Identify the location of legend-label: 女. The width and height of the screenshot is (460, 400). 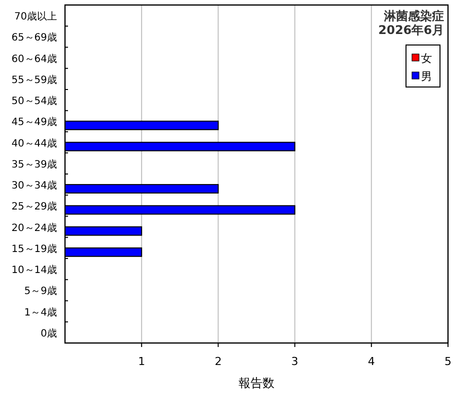
(426, 58).